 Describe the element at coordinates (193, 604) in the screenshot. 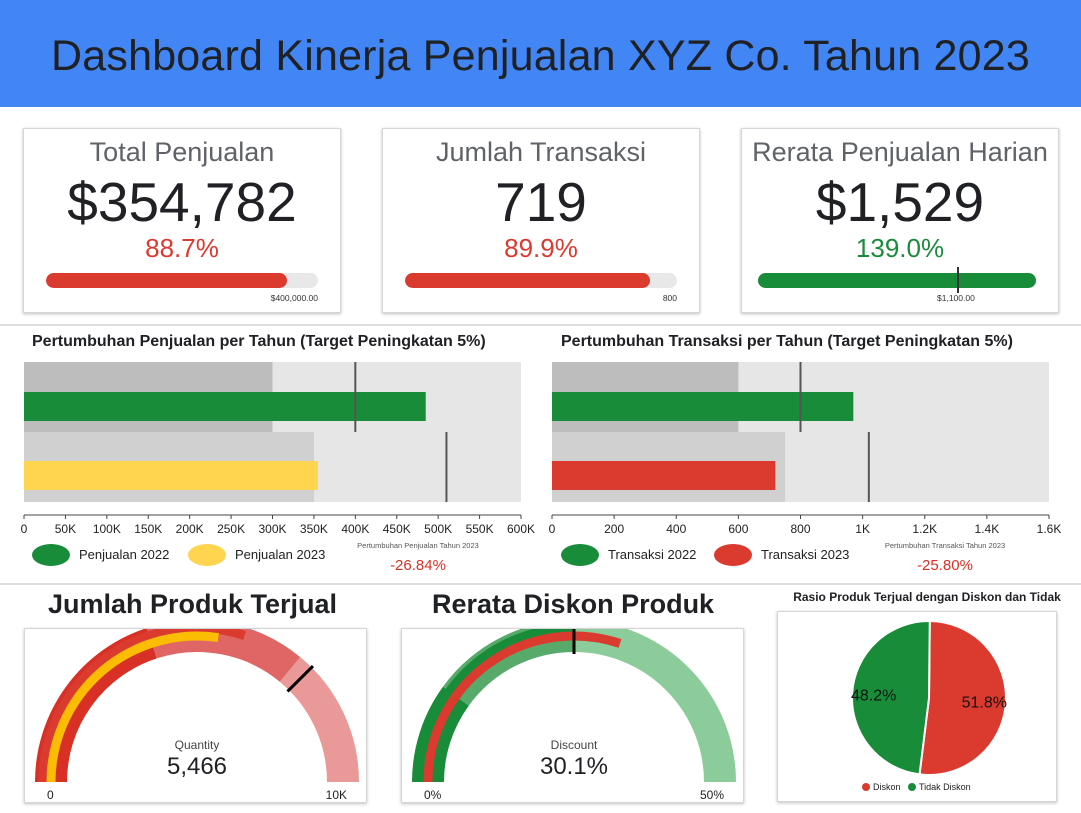

I see `gauge-title-produk: Jumlah Produk Terjual` at that location.